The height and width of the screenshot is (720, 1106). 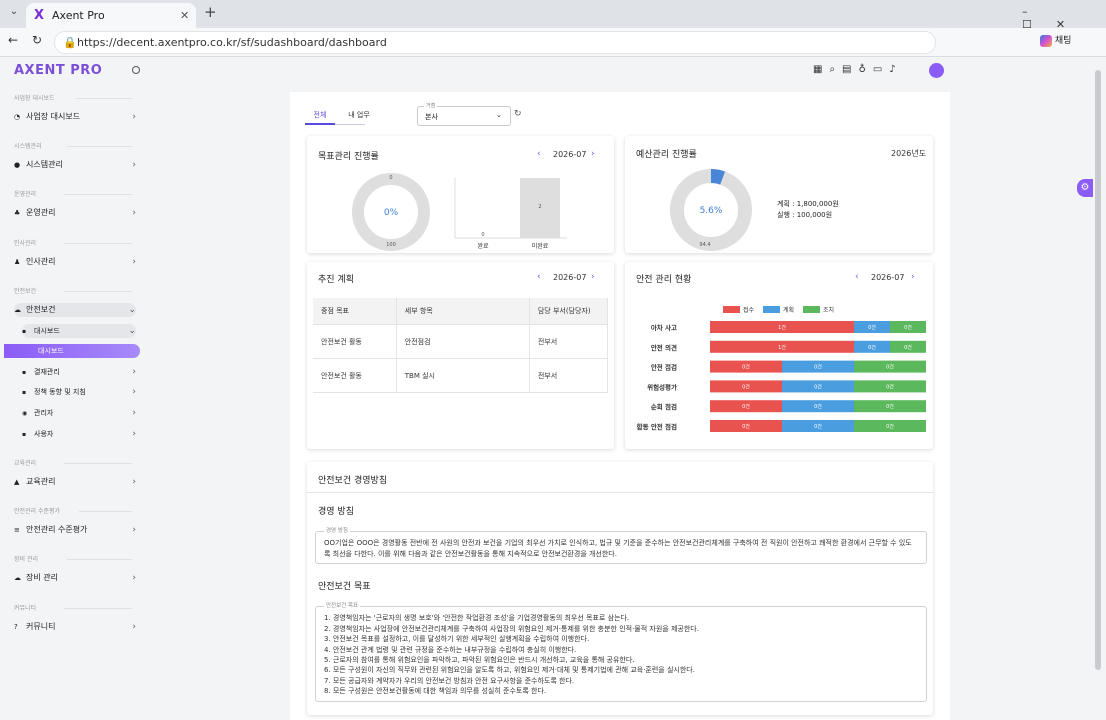 I want to click on bar-value-label: 2, so click(x=539, y=207).